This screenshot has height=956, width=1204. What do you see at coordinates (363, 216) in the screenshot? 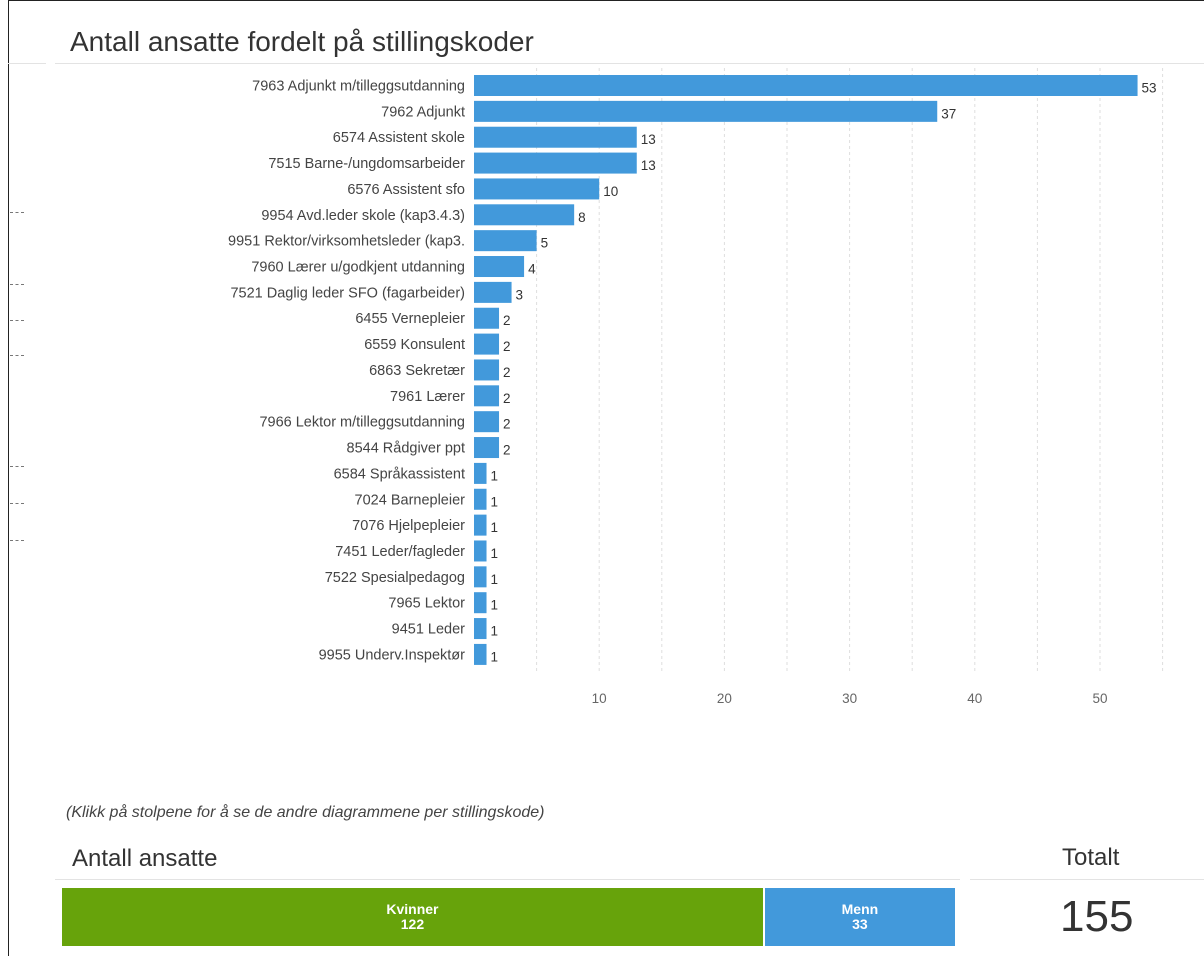
I see `category-label: 9954 Avd.leder skole (kap3.4.3)` at bounding box center [363, 216].